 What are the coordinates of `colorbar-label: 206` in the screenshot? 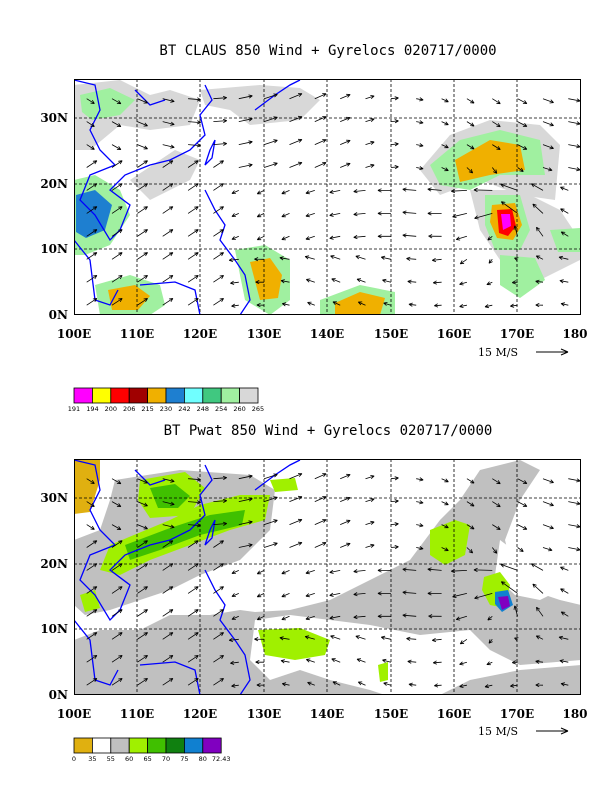 It's located at (129, 409).